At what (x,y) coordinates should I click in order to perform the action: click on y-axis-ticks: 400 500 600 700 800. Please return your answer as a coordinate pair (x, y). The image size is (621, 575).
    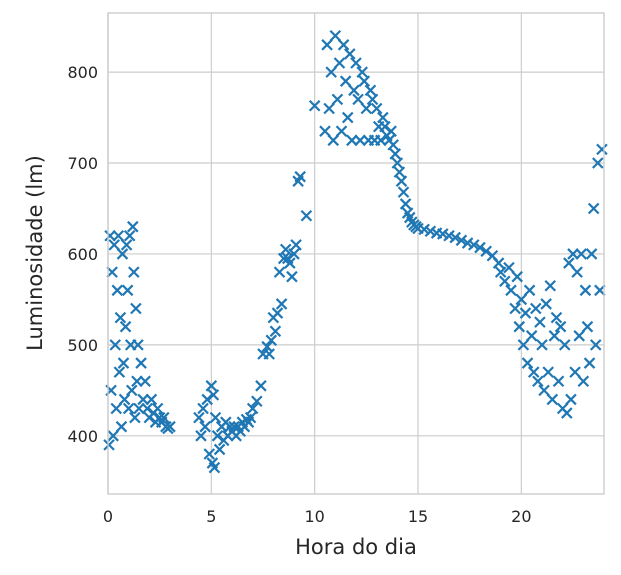
    Looking at the image, I should click on (82, 254).